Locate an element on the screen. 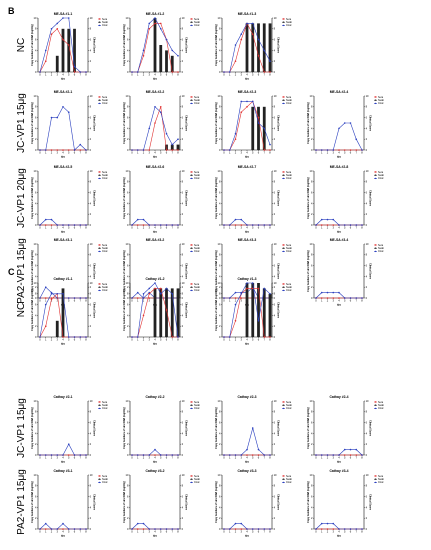 The width and height of the screenshot is (431, 550). y-axis-label-right: Clinical Score is located at coordinates (94, 310).